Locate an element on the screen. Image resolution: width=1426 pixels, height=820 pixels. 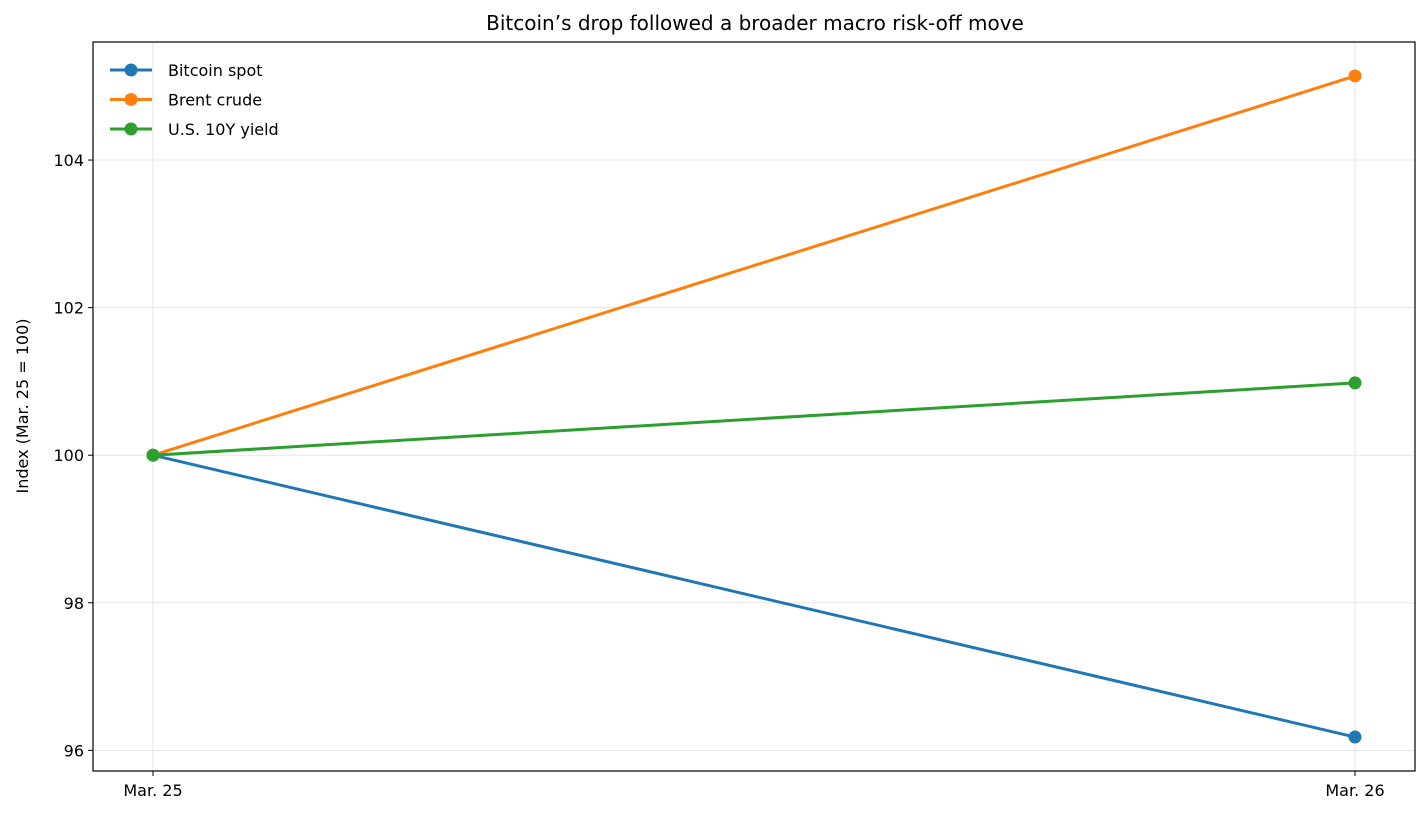
legend: Bitcoin spot Brent crude U.S. 10Y yield is located at coordinates (194, 100).